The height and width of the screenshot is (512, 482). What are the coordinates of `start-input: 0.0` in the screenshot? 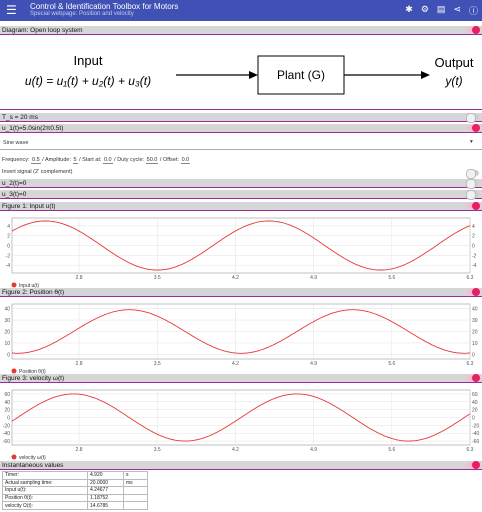 It's located at (107, 160).